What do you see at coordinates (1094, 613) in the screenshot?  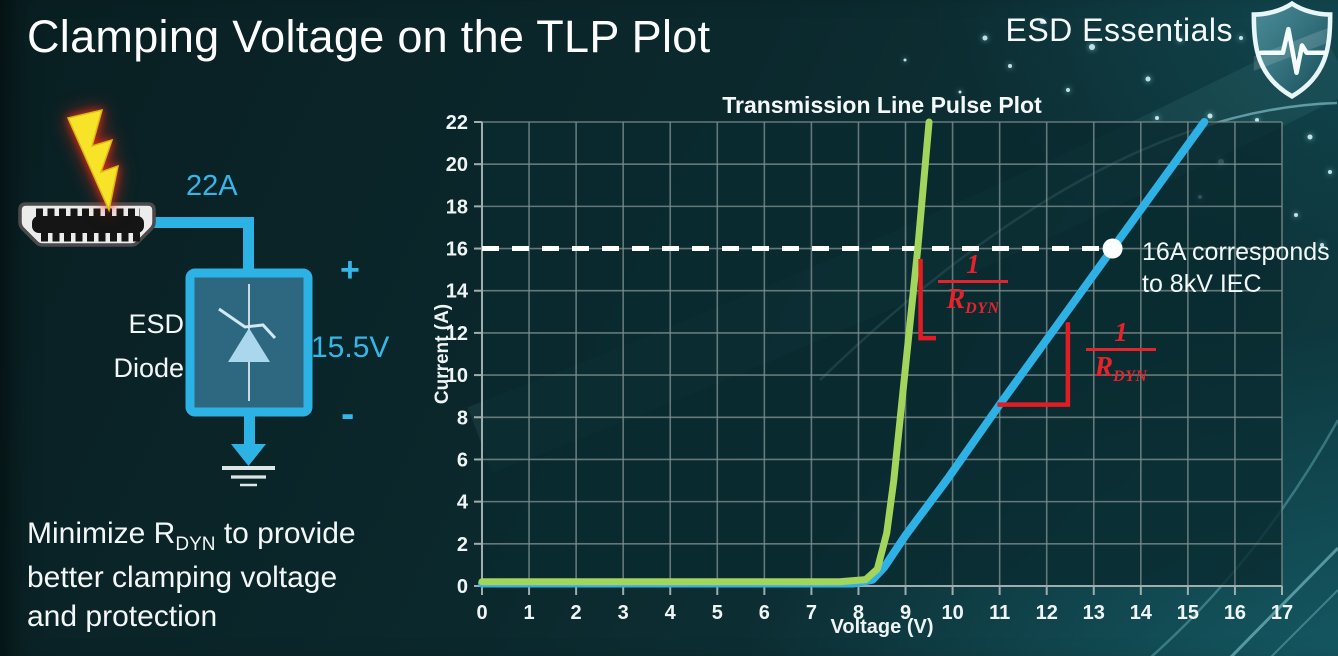 I see `x-tick-label: 13` at bounding box center [1094, 613].